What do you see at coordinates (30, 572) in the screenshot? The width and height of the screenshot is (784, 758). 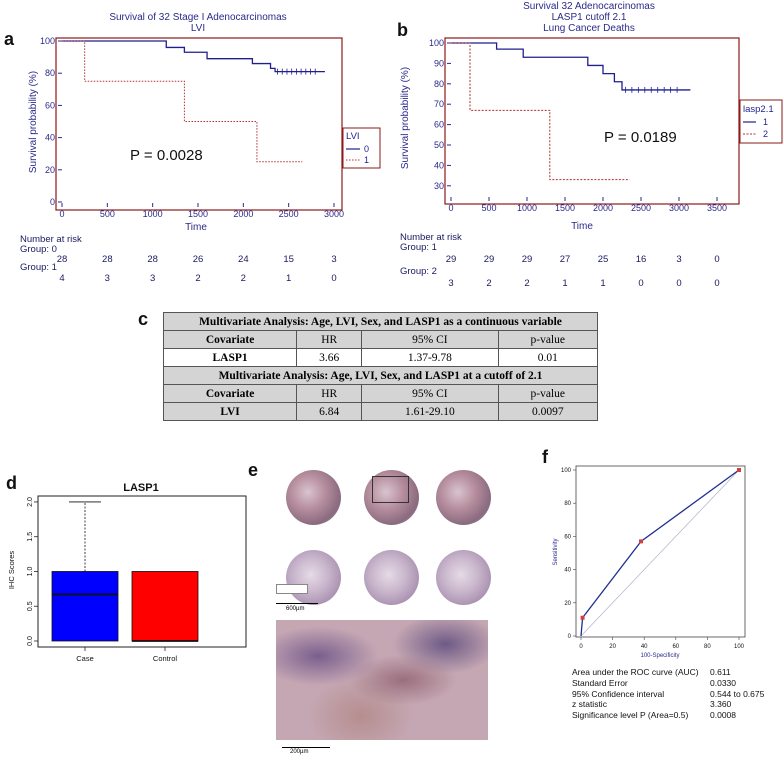 I see `y-tick-label: 1.0` at bounding box center [30, 572].